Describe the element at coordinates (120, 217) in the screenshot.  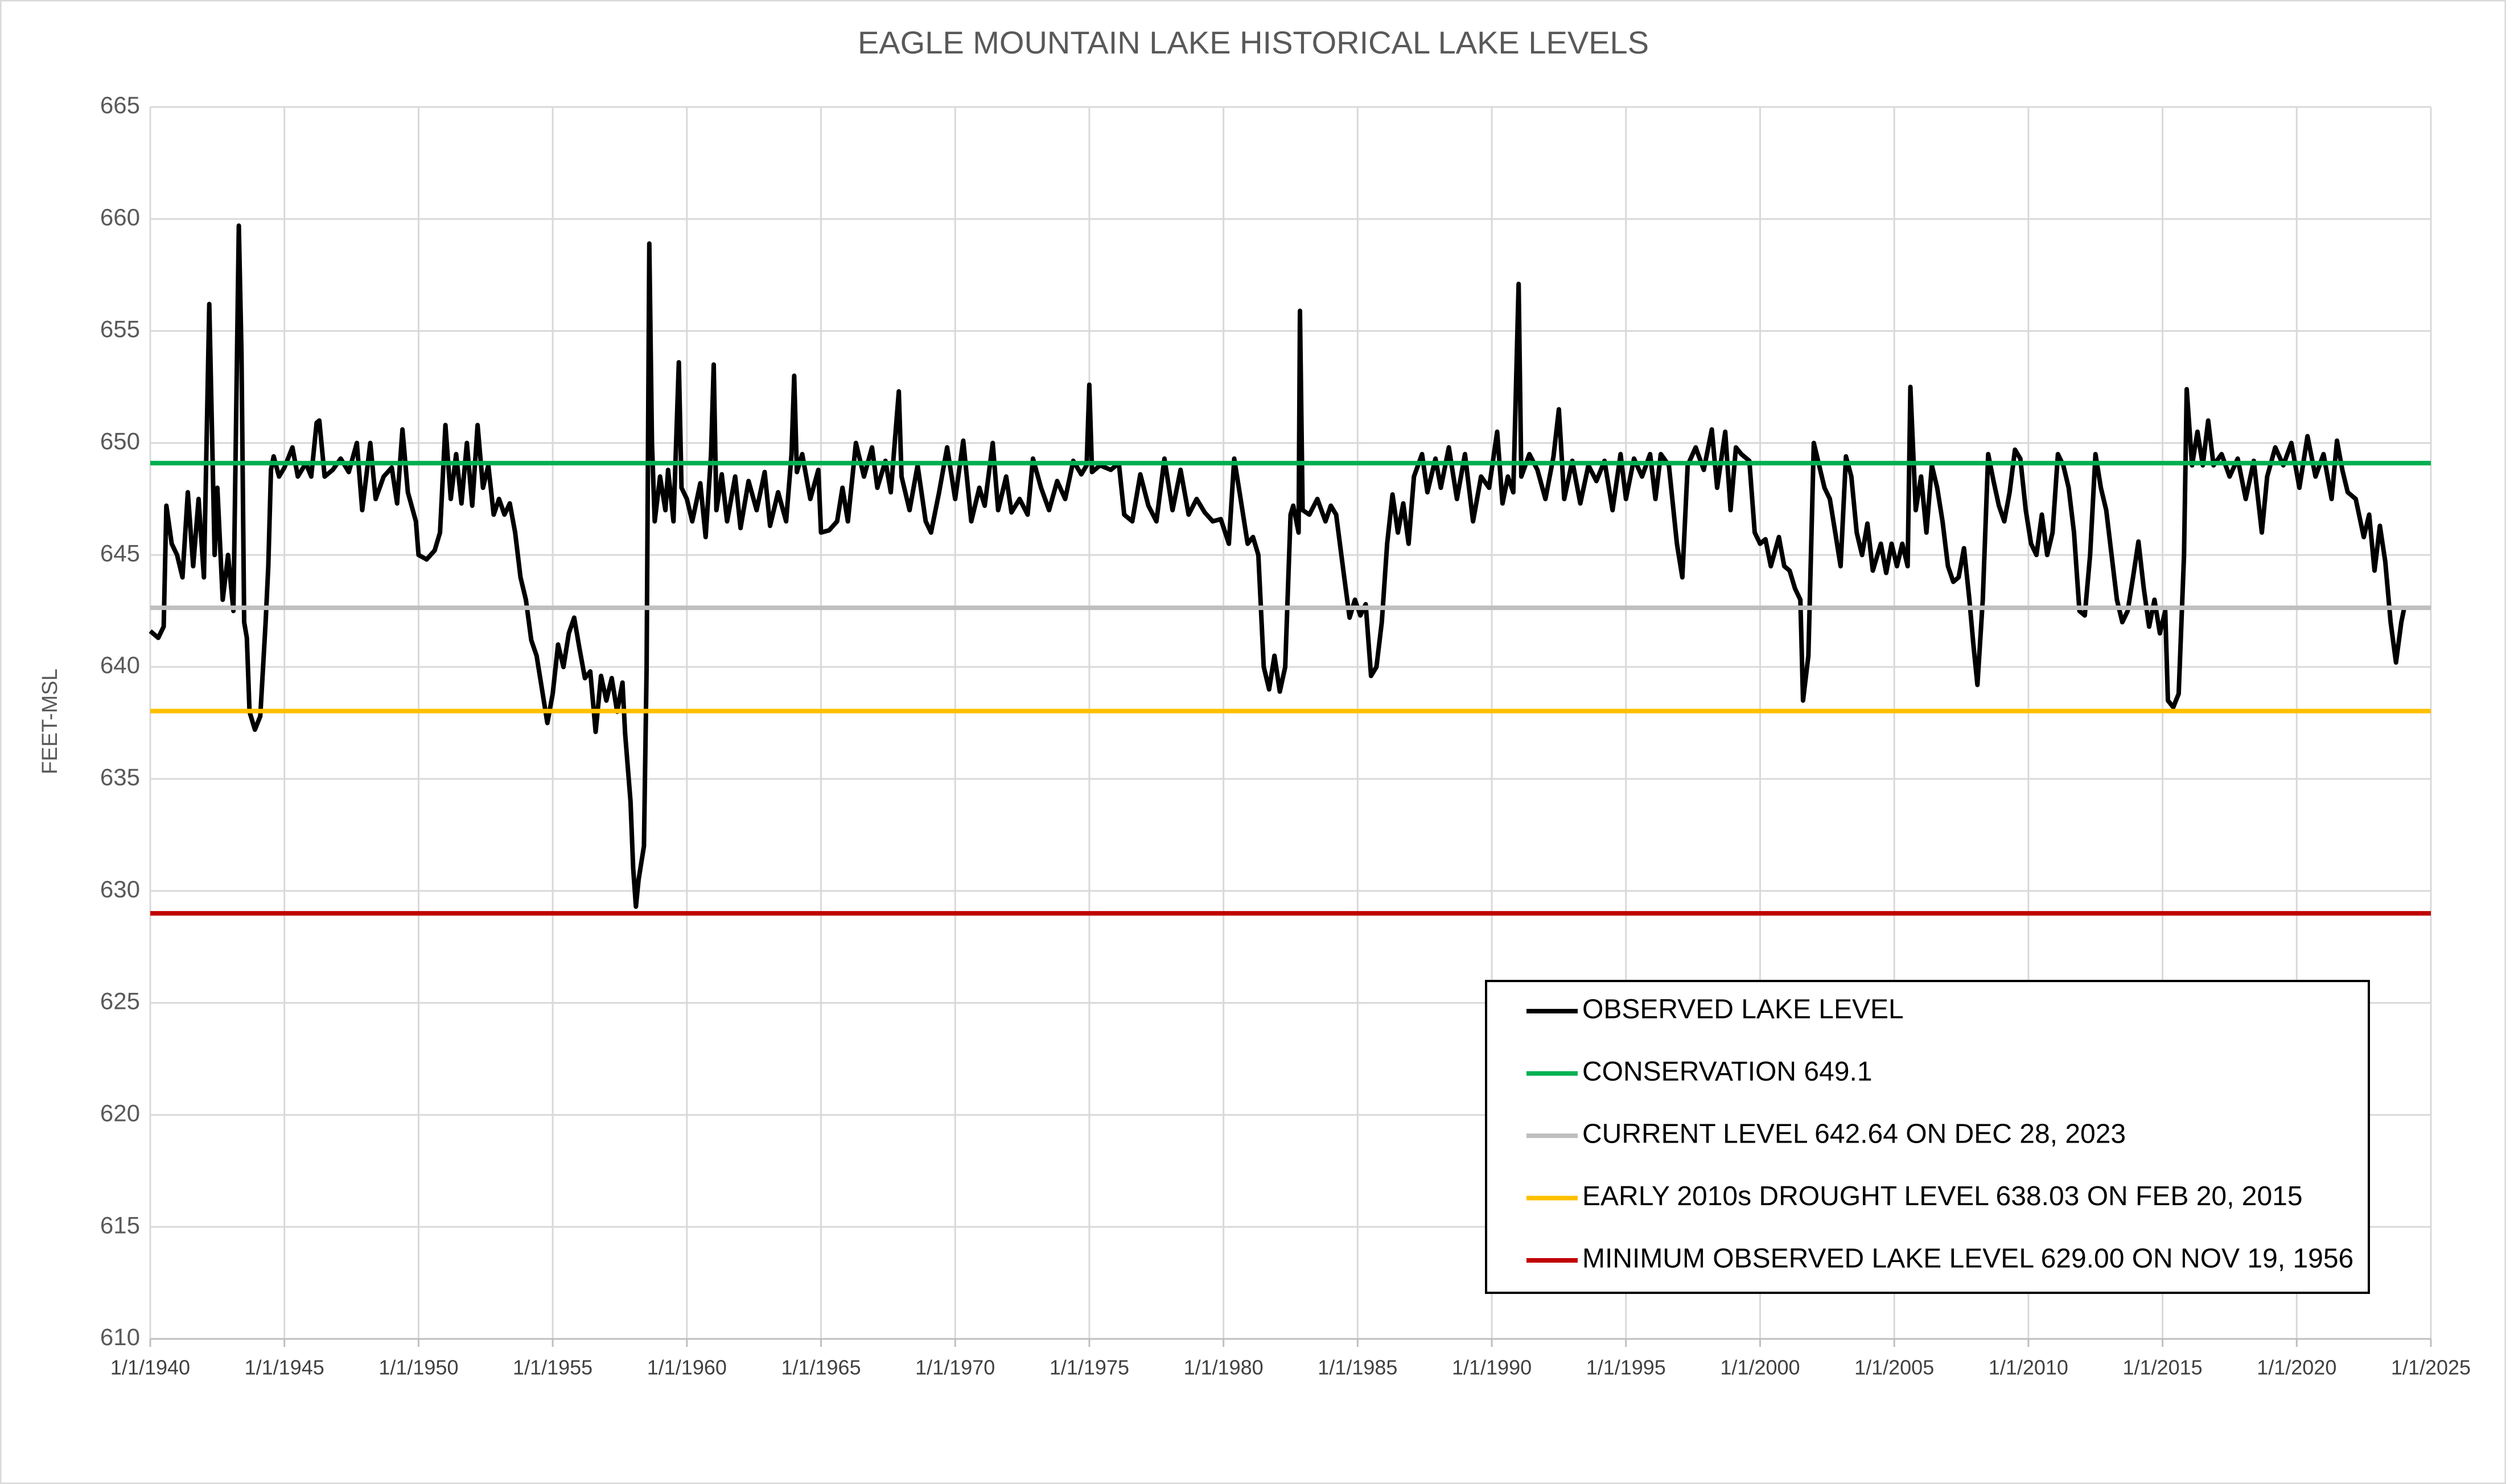
I see `y-tick-label: 660` at that location.